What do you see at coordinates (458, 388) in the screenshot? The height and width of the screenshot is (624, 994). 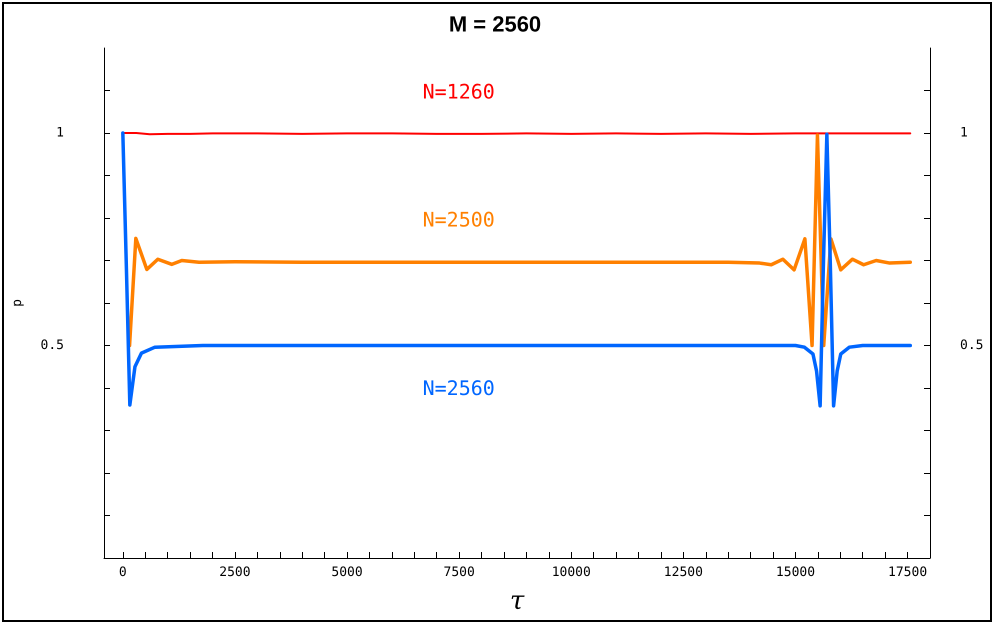 I see `series-label: N=2560` at bounding box center [458, 388].